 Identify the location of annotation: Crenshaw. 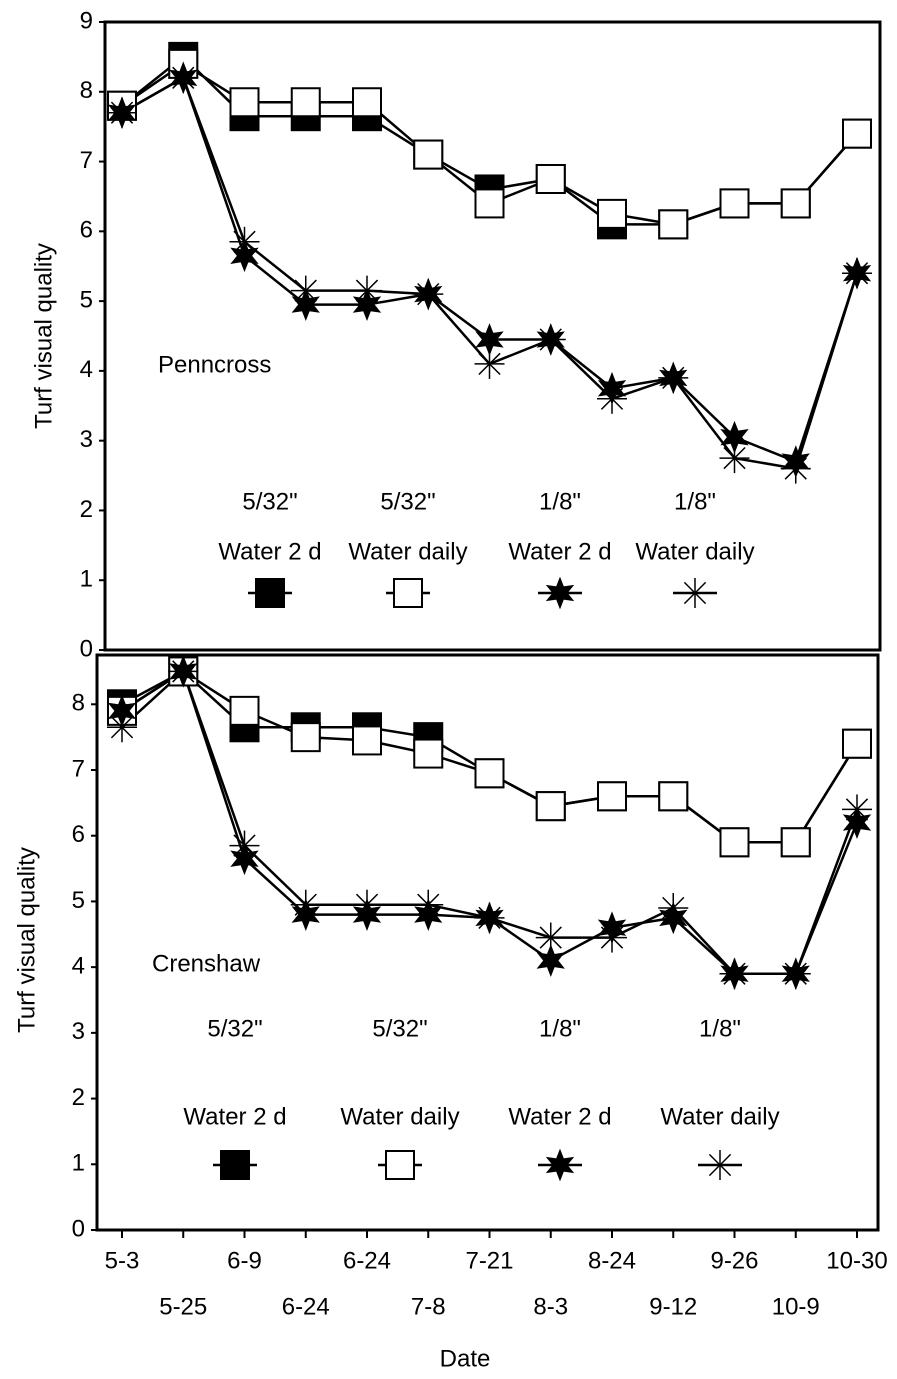
(206, 963).